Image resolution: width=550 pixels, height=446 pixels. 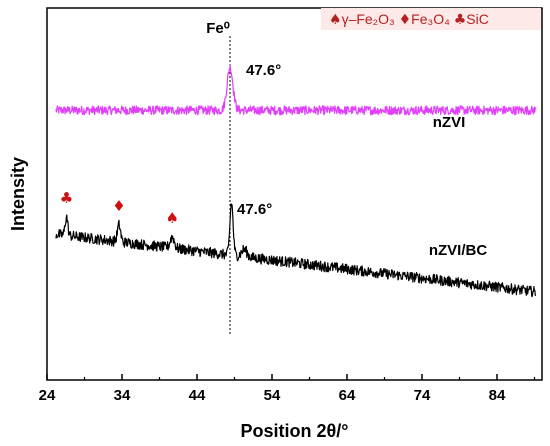 What do you see at coordinates (197, 395) in the screenshot?
I see `x-tick-label: 44` at bounding box center [197, 395].